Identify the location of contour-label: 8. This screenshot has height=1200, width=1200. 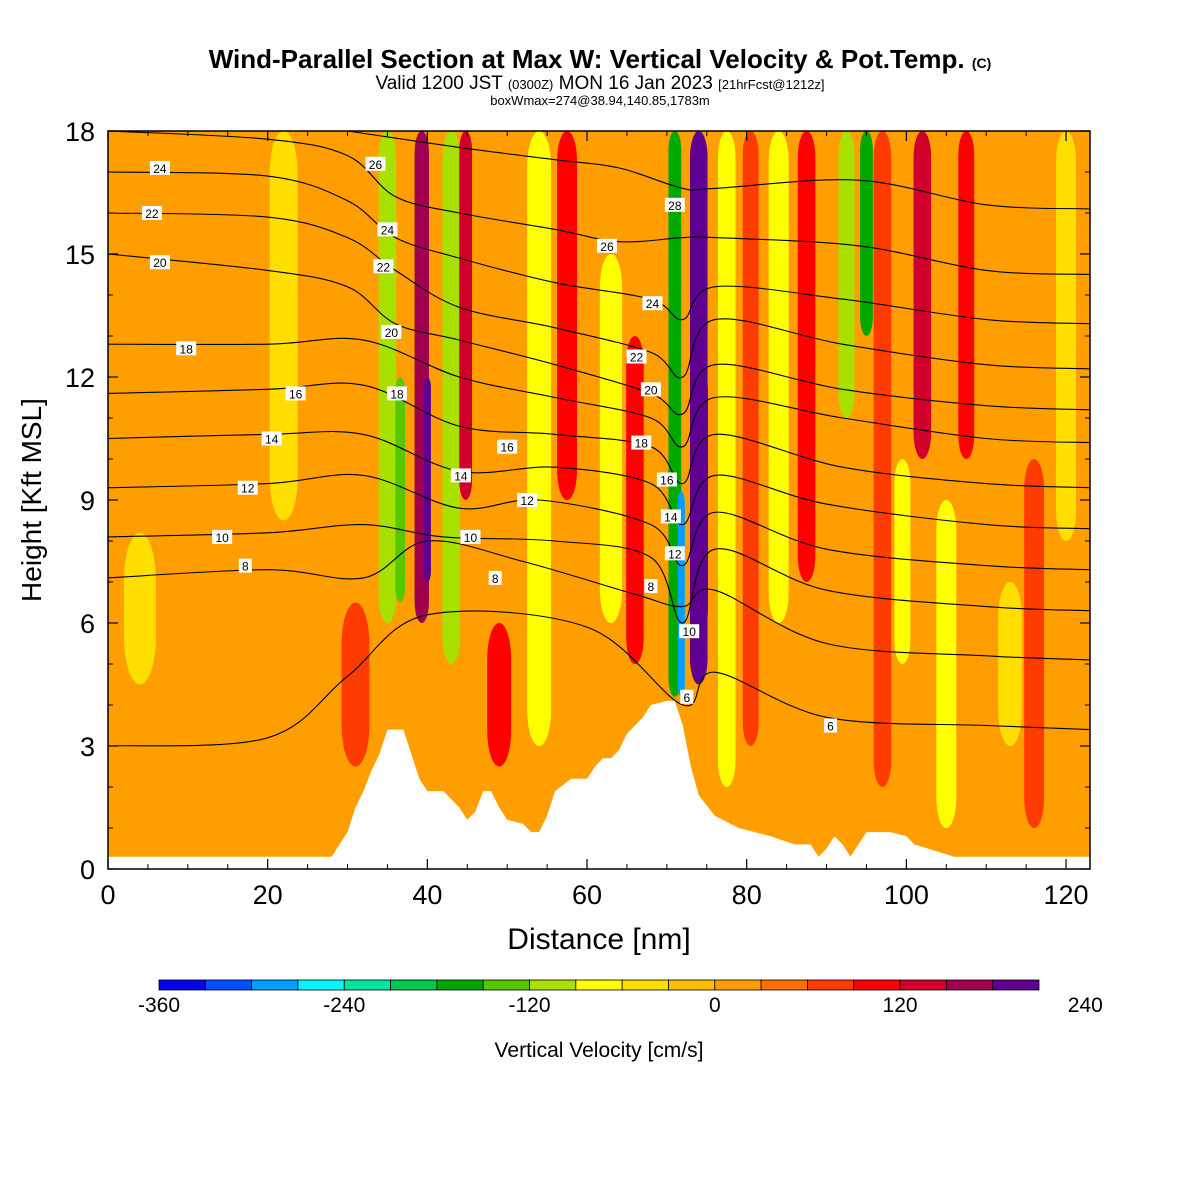
(495, 578).